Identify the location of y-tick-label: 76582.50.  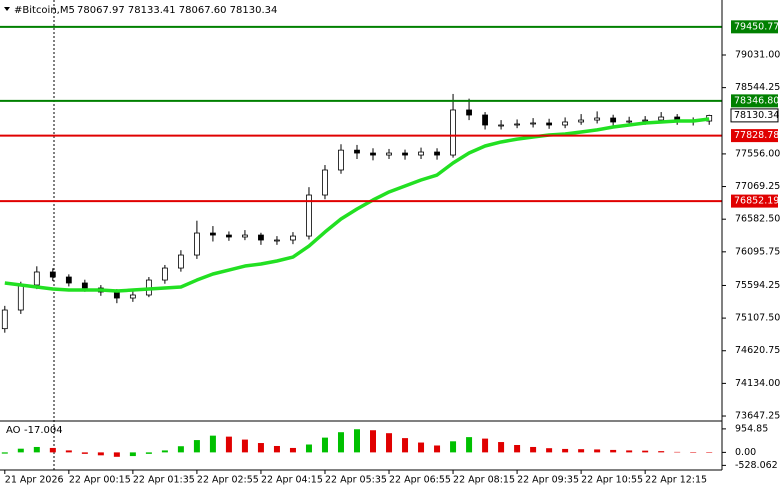
(757, 219).